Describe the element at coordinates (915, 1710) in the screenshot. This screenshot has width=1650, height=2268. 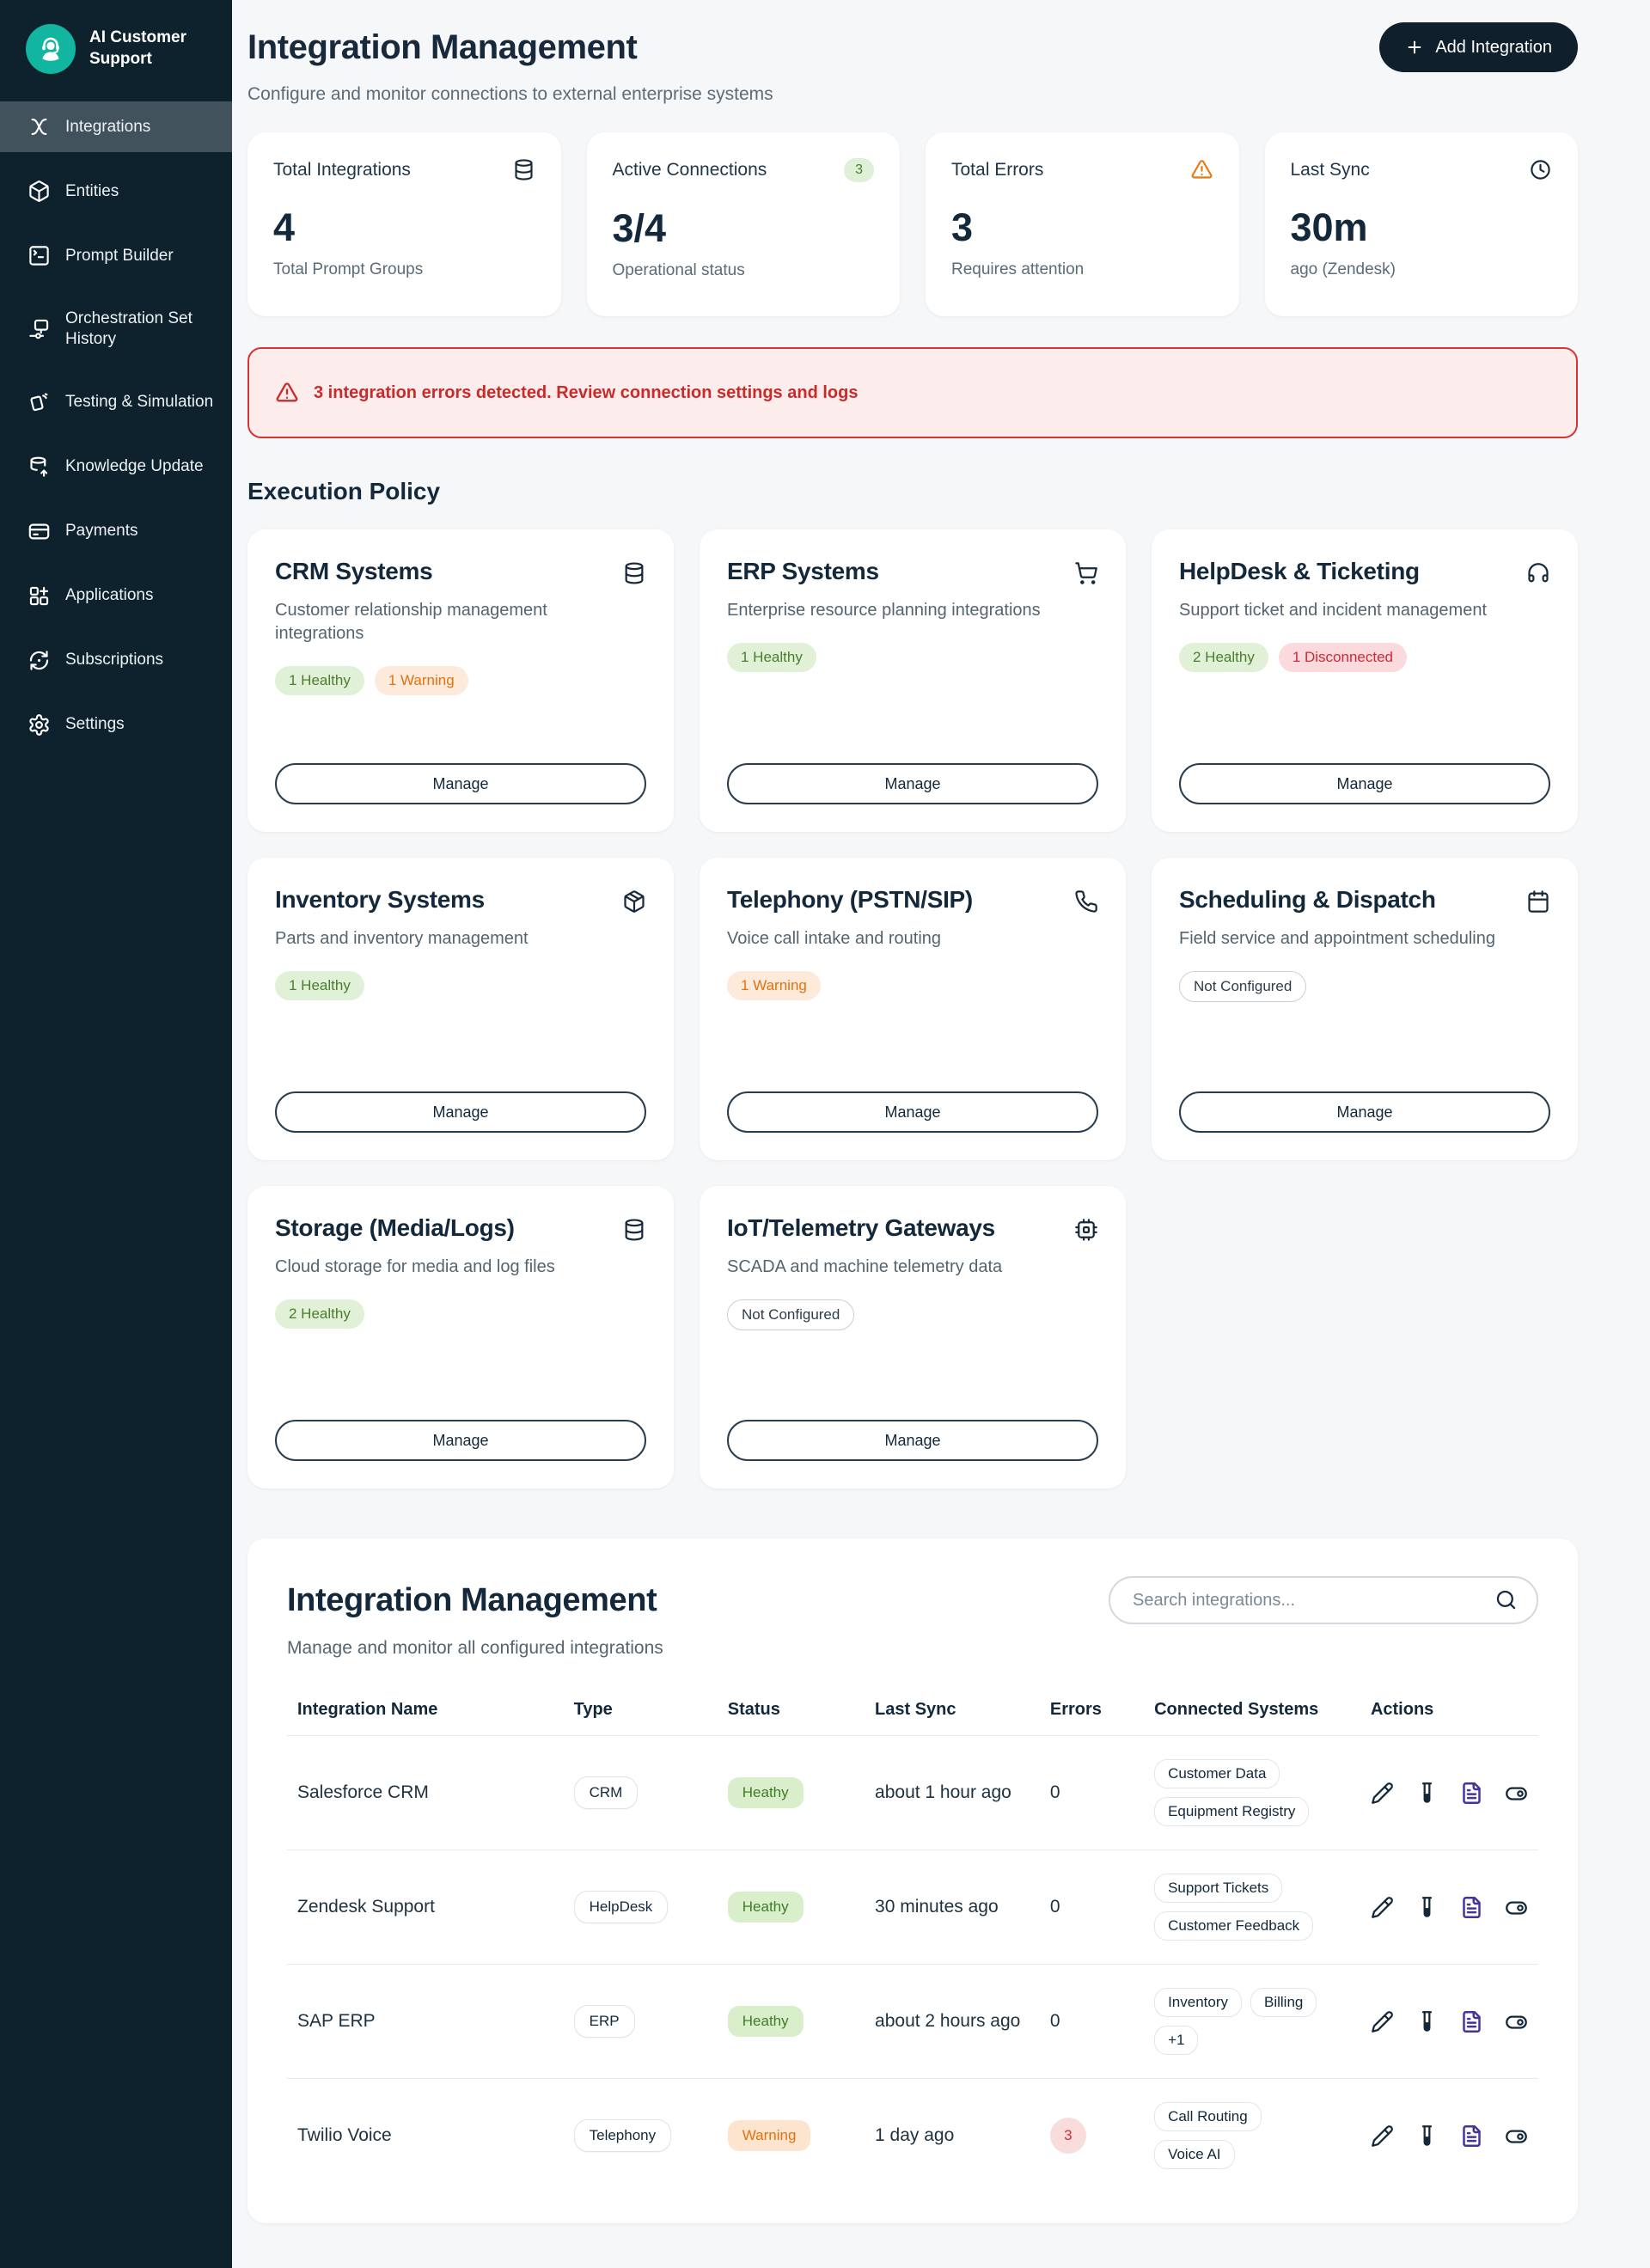
I see `col-last-sync: Last Sync` at that location.